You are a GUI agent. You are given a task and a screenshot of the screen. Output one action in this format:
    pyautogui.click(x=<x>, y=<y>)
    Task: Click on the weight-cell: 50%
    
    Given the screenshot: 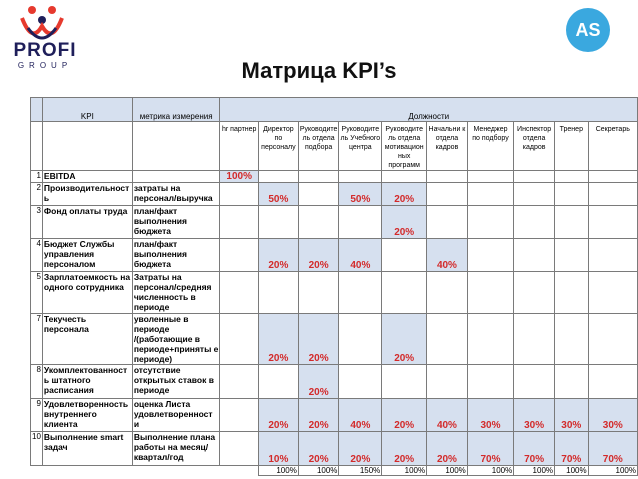 What is the action you would take?
    pyautogui.click(x=360, y=194)
    